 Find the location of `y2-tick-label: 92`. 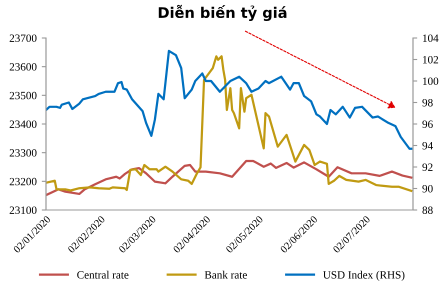

y2-tick-label: 92 is located at coordinates (427, 167).